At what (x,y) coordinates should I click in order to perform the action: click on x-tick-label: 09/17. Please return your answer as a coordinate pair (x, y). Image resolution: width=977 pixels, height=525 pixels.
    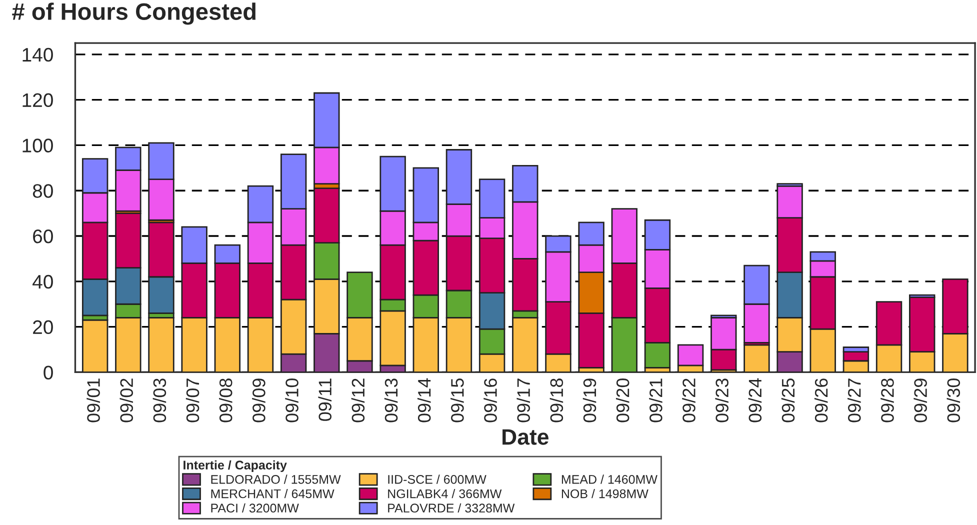
    Looking at the image, I should click on (523, 400).